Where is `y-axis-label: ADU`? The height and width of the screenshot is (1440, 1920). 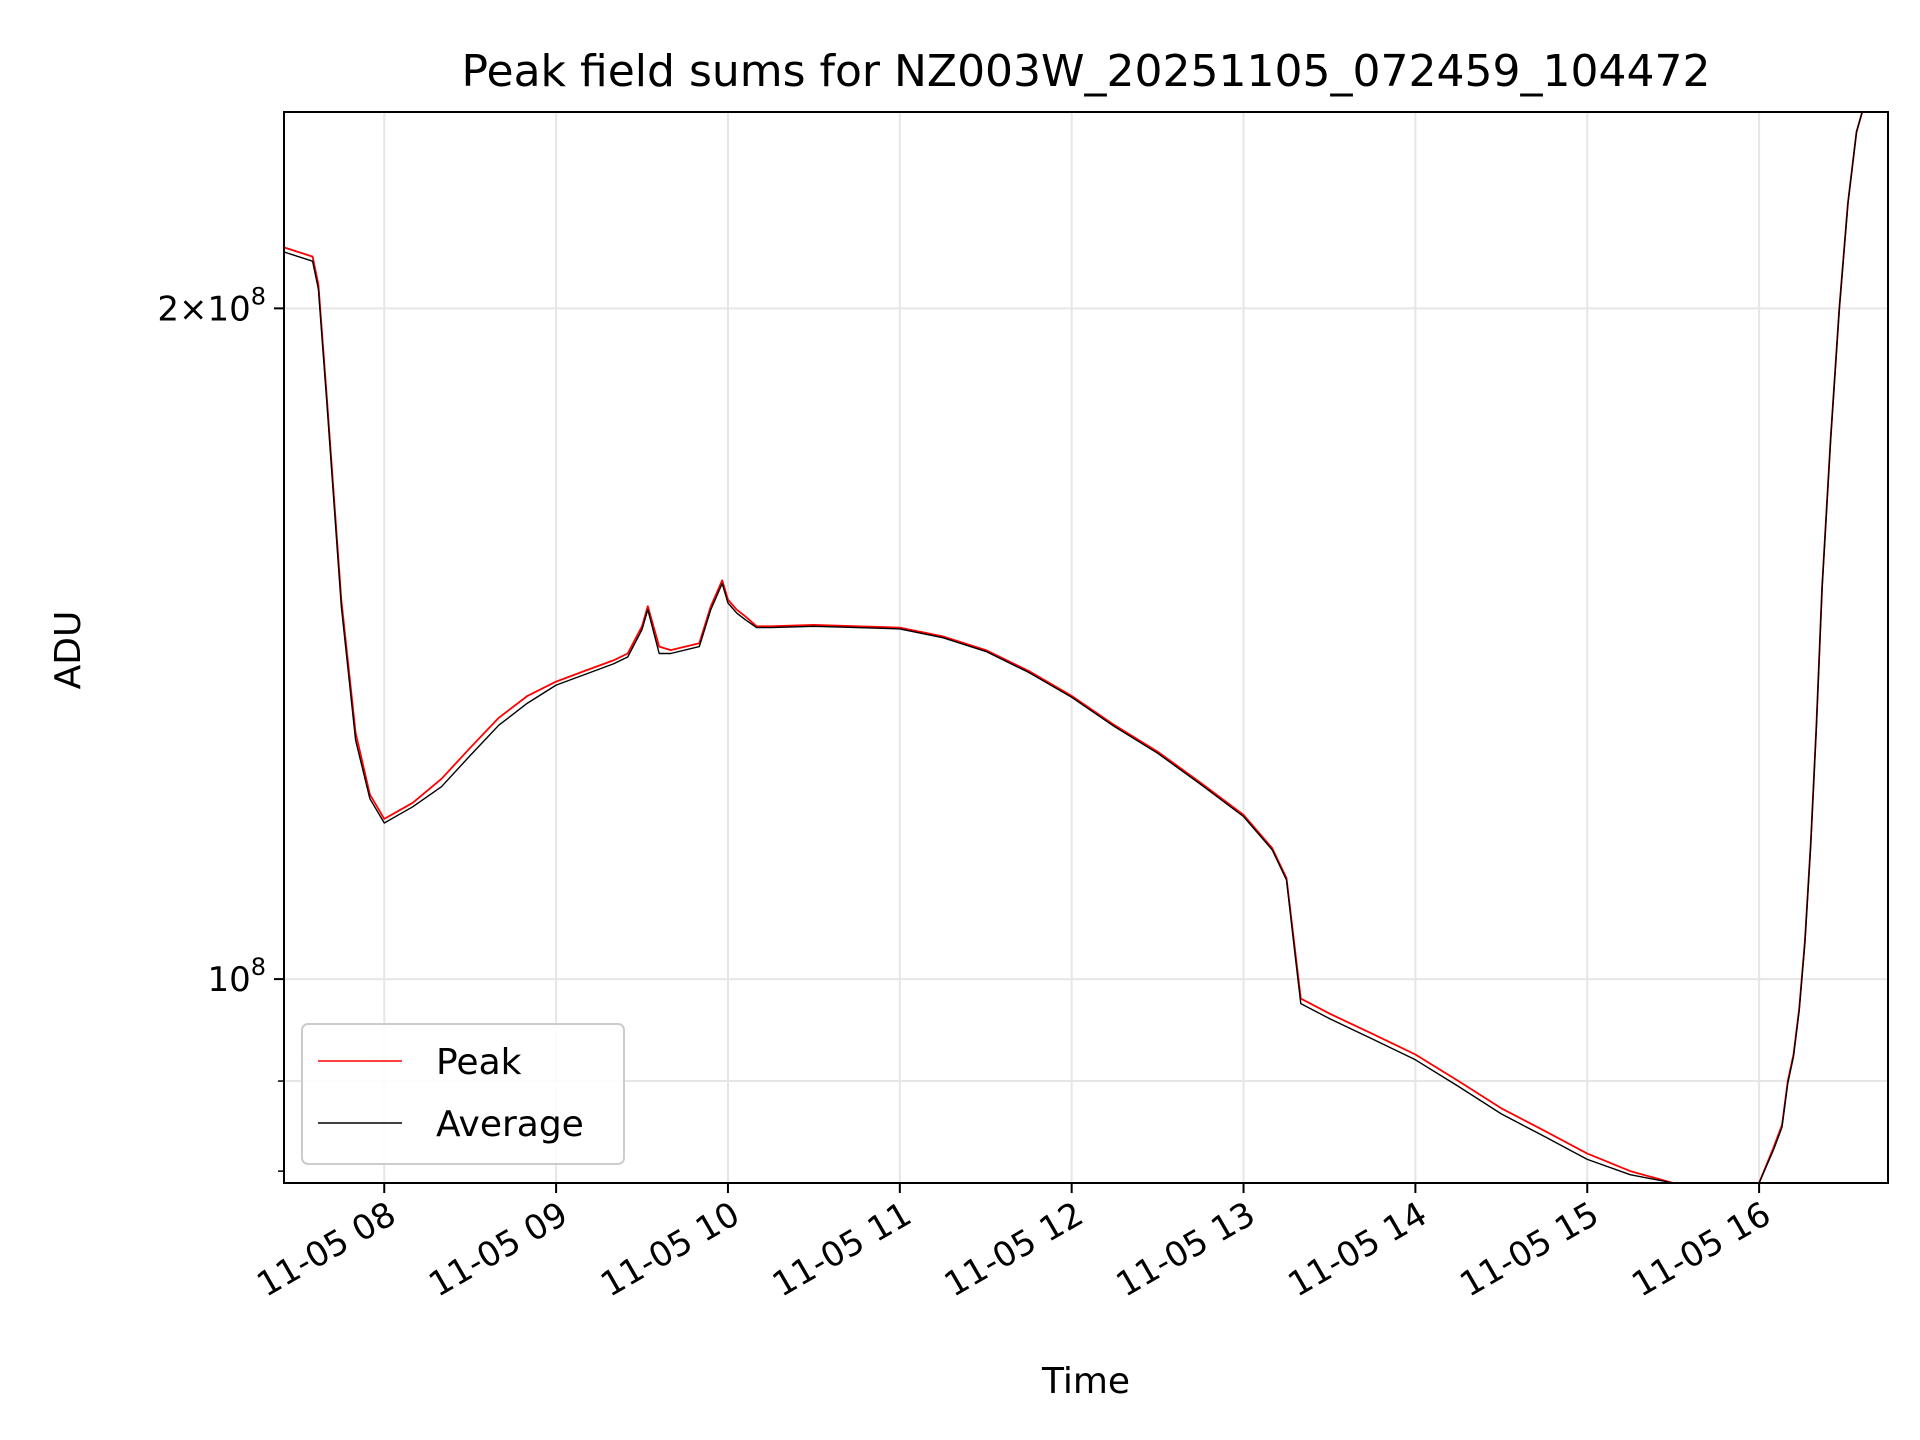
y-axis-label: ADU is located at coordinates (68, 650).